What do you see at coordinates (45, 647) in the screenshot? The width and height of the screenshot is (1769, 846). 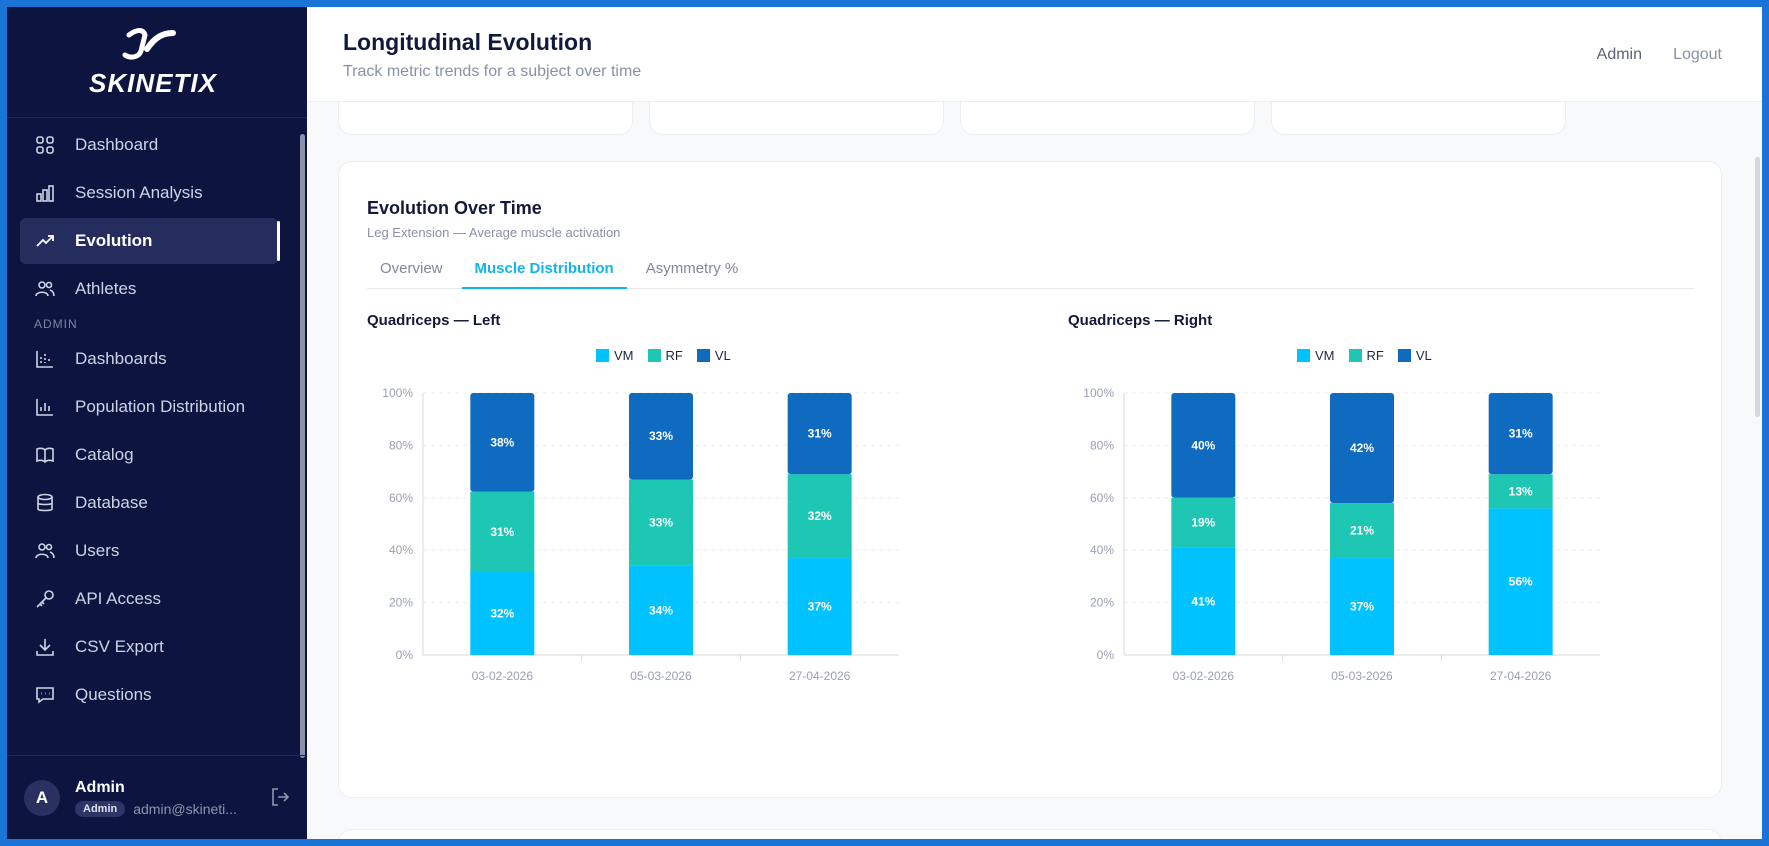 I see `download-icon` at bounding box center [45, 647].